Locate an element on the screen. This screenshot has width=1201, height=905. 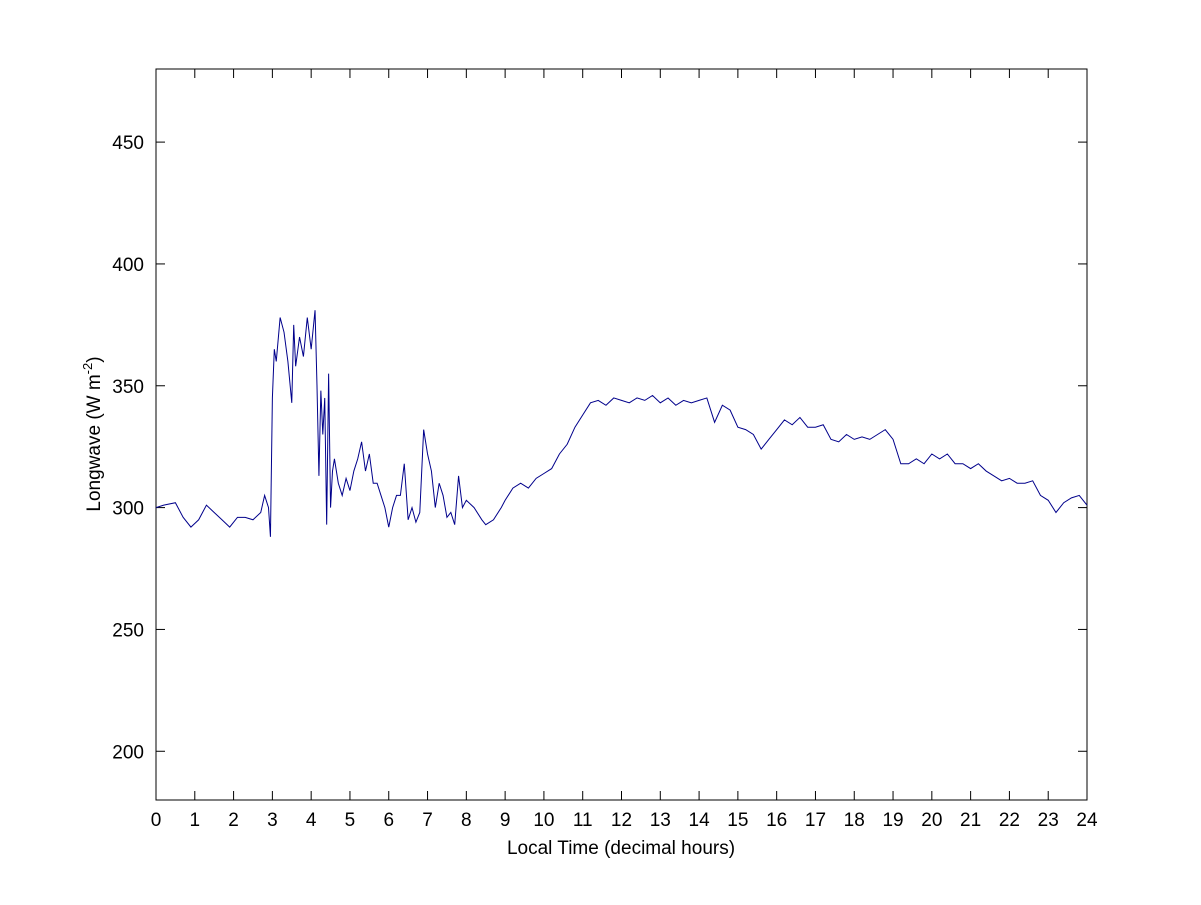
x-tick-label: 19 is located at coordinates (892, 820).